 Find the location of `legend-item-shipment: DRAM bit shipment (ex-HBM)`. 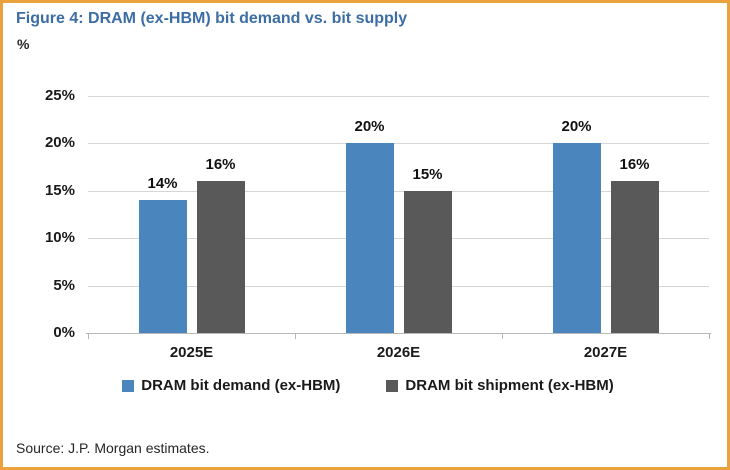

legend-item-shipment: DRAM bit shipment (ex-HBM) is located at coordinates (500, 385).